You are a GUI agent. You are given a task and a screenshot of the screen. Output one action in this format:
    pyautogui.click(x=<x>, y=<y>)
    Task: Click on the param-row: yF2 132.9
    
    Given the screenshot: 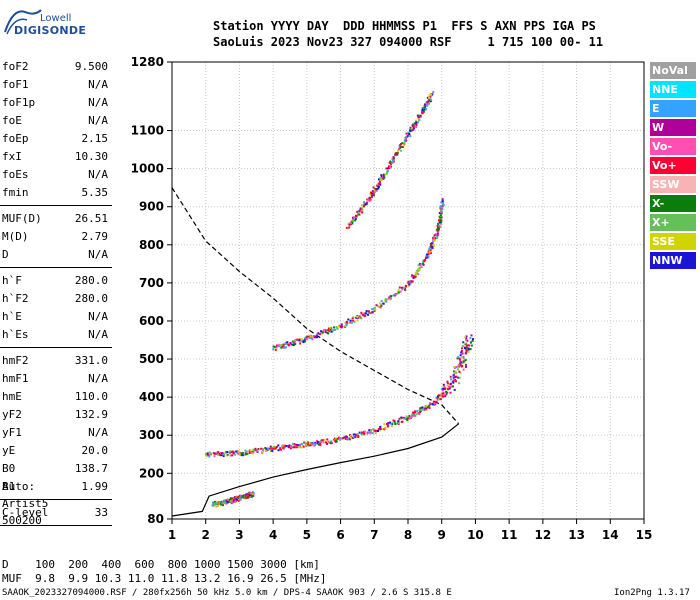 What is the action you would take?
    pyautogui.click(x=55, y=415)
    